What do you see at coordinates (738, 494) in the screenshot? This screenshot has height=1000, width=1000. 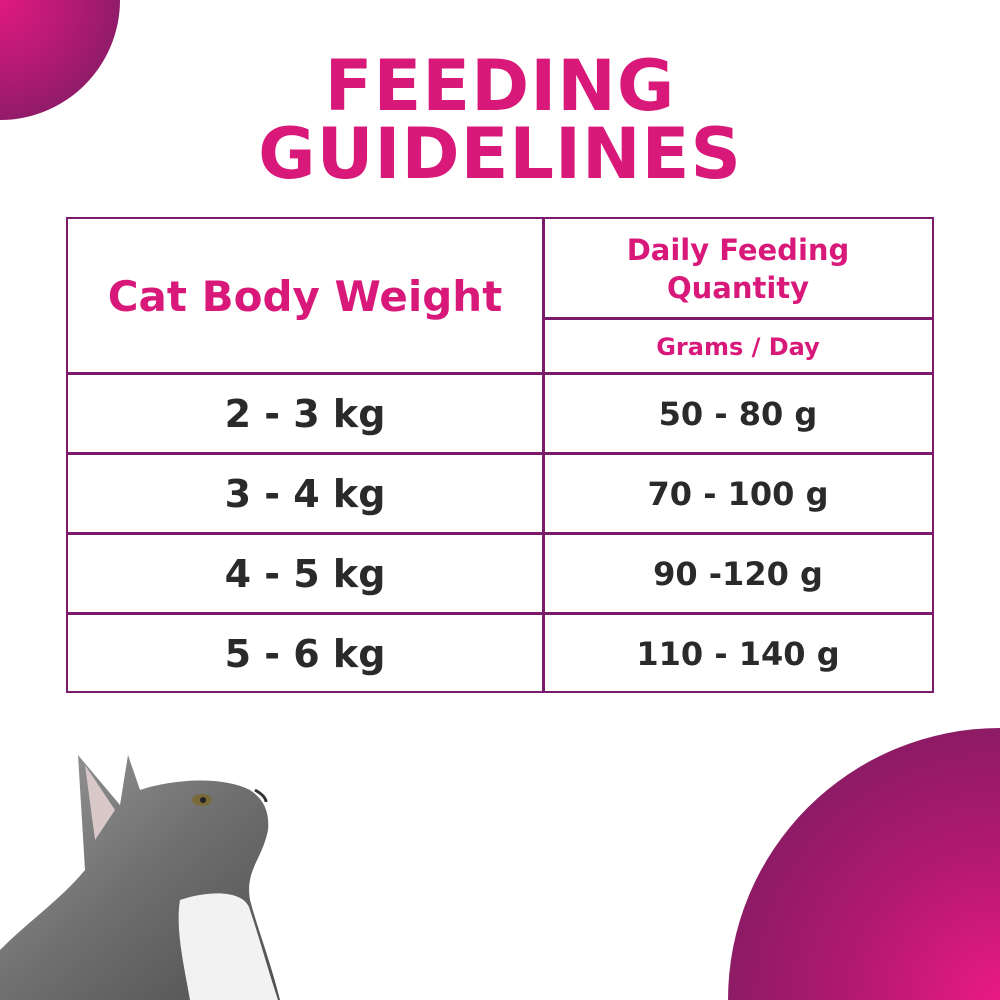 I see `row-quantity: 70 - 100 g` at bounding box center [738, 494].